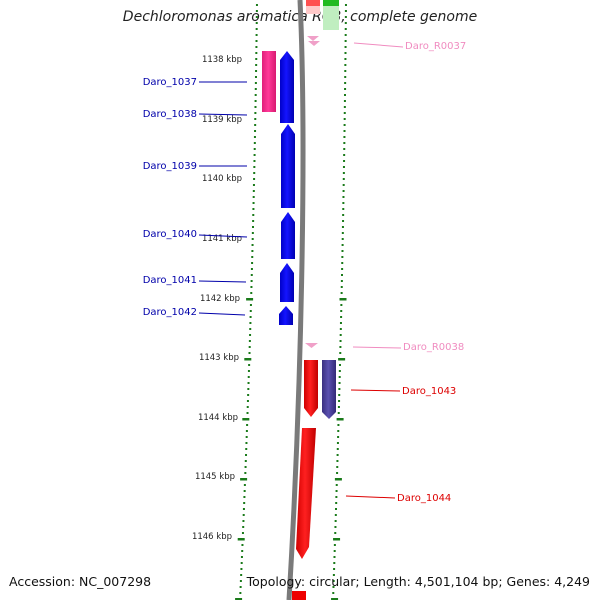 This screenshot has width=600, height=600. Describe the element at coordinates (170, 82) in the screenshot. I see `gene-label-daro-1037: Daro_1037` at that location.